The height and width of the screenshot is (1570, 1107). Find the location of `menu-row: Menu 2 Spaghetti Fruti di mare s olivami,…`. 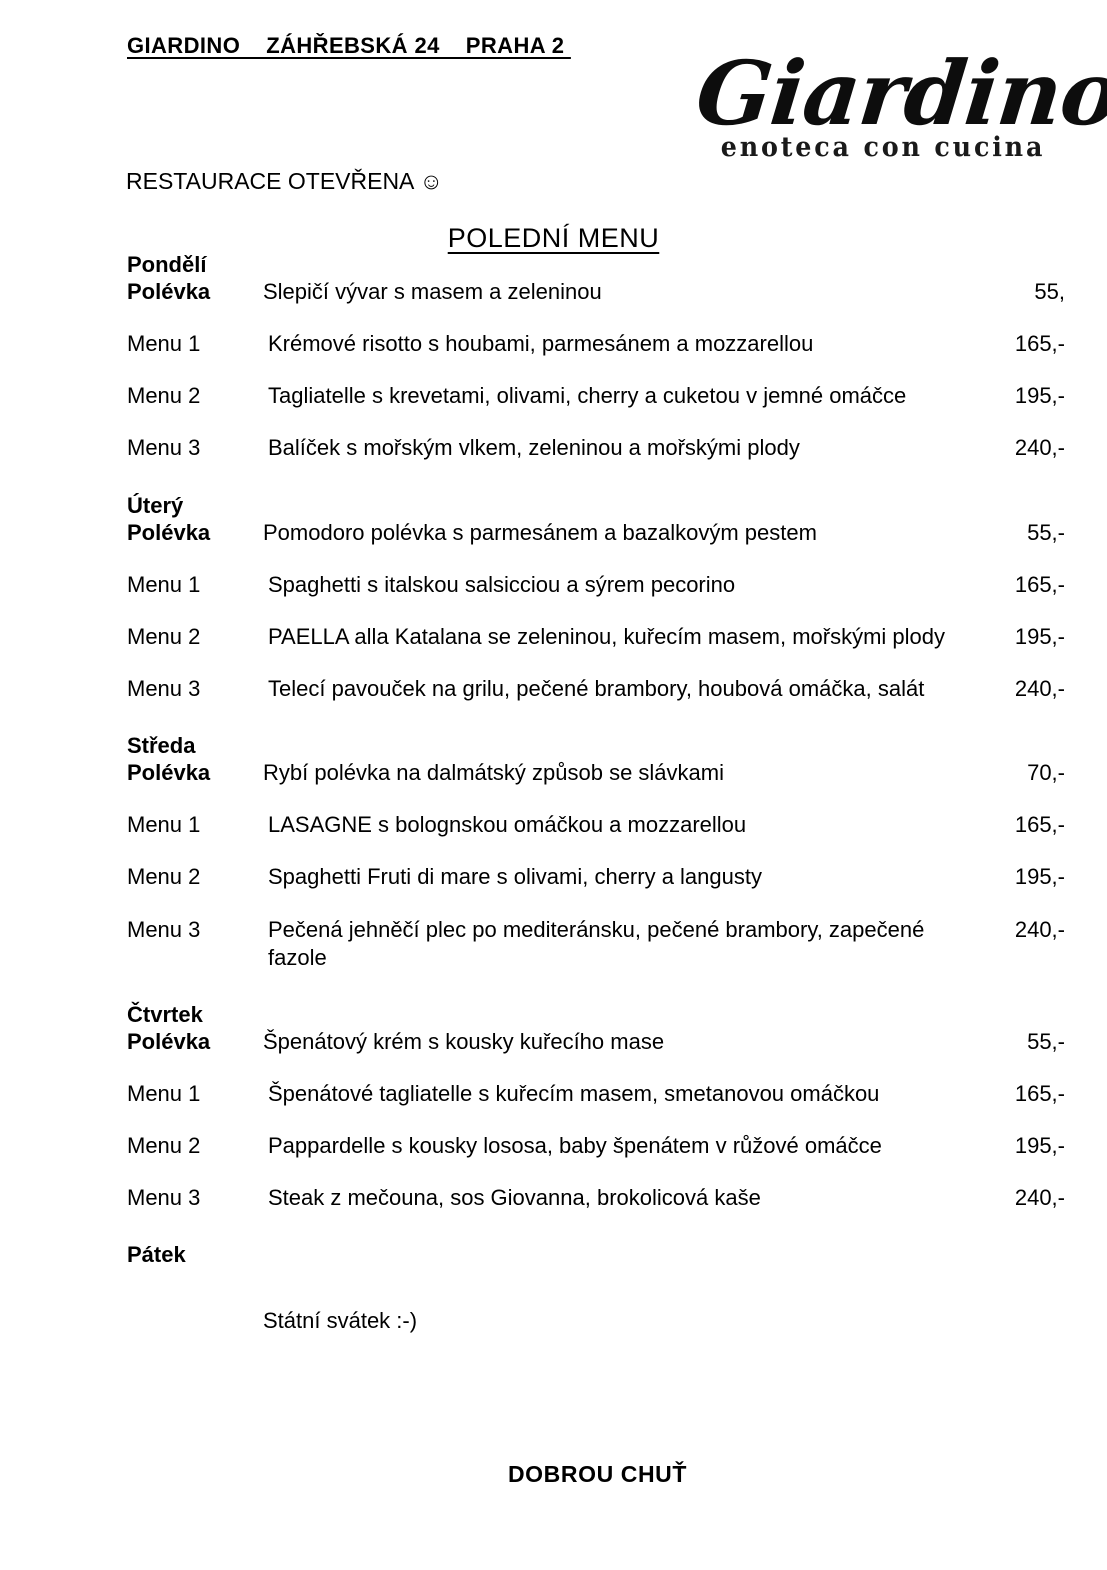

menu-row: Menu 2 Spaghetti Fruti di mare s olivami,… is located at coordinates (553, 877).